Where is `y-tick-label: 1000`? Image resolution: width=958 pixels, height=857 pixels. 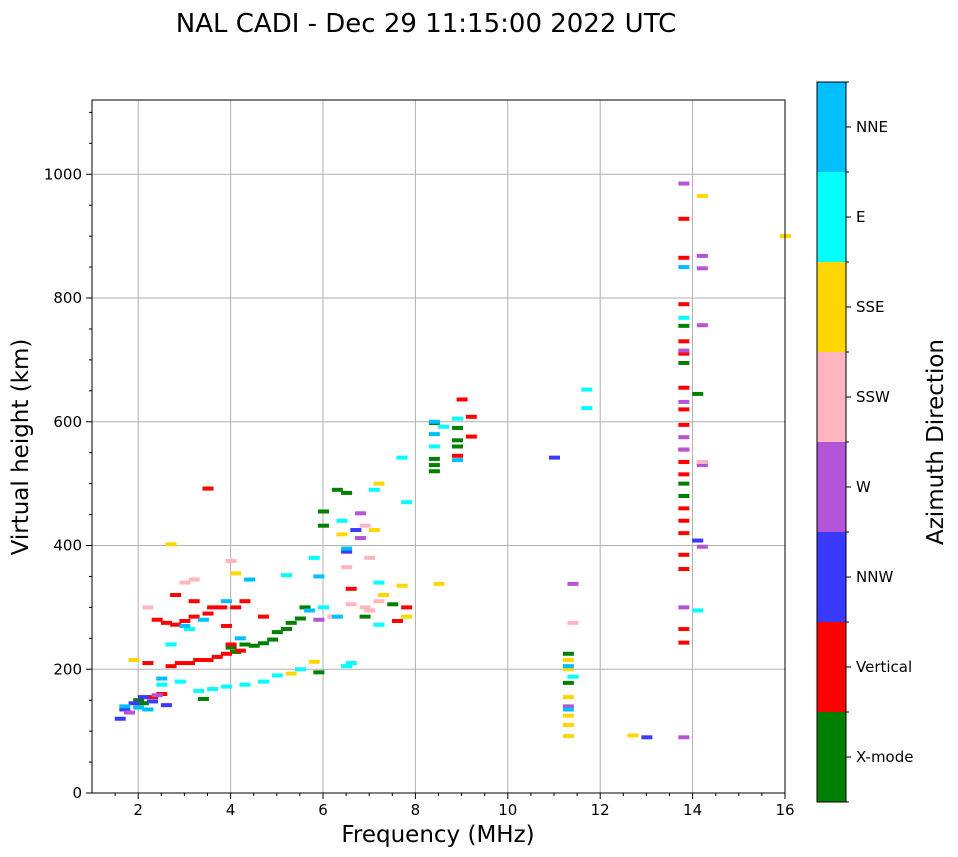 y-tick-label: 1000 is located at coordinates (63, 174).